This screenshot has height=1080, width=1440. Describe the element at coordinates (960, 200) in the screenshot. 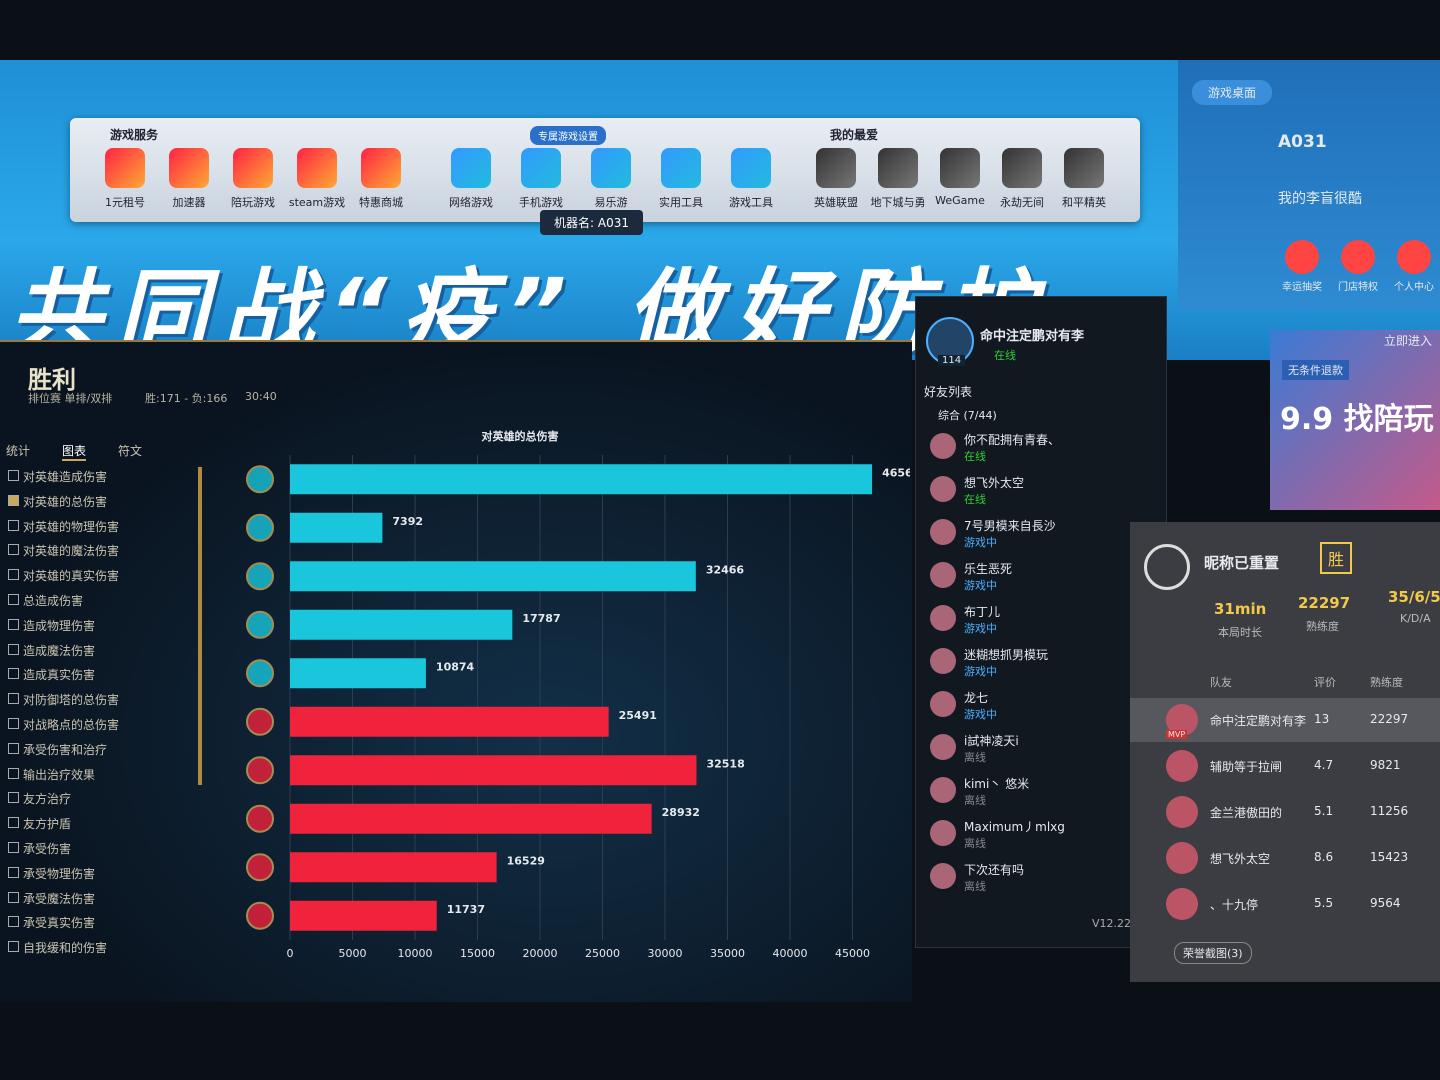

I see `tool-label: WeGame` at that location.